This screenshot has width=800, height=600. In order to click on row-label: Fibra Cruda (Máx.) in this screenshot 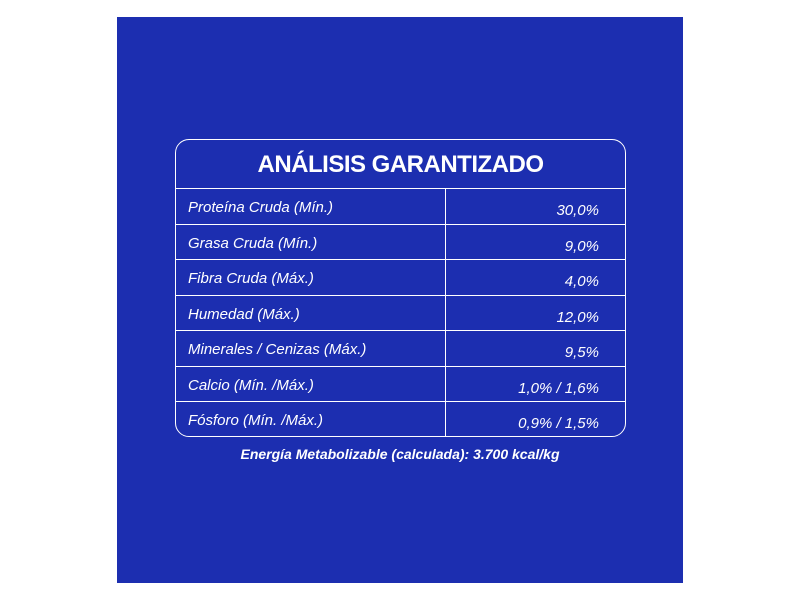, I will do `click(251, 278)`.